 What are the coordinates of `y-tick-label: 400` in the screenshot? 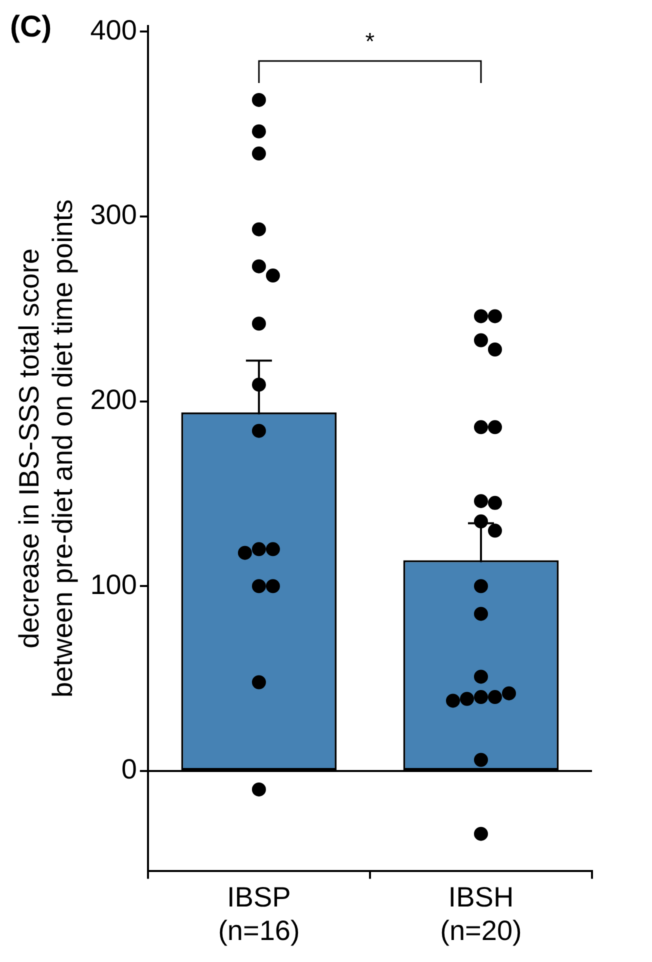 It's located at (113, 30).